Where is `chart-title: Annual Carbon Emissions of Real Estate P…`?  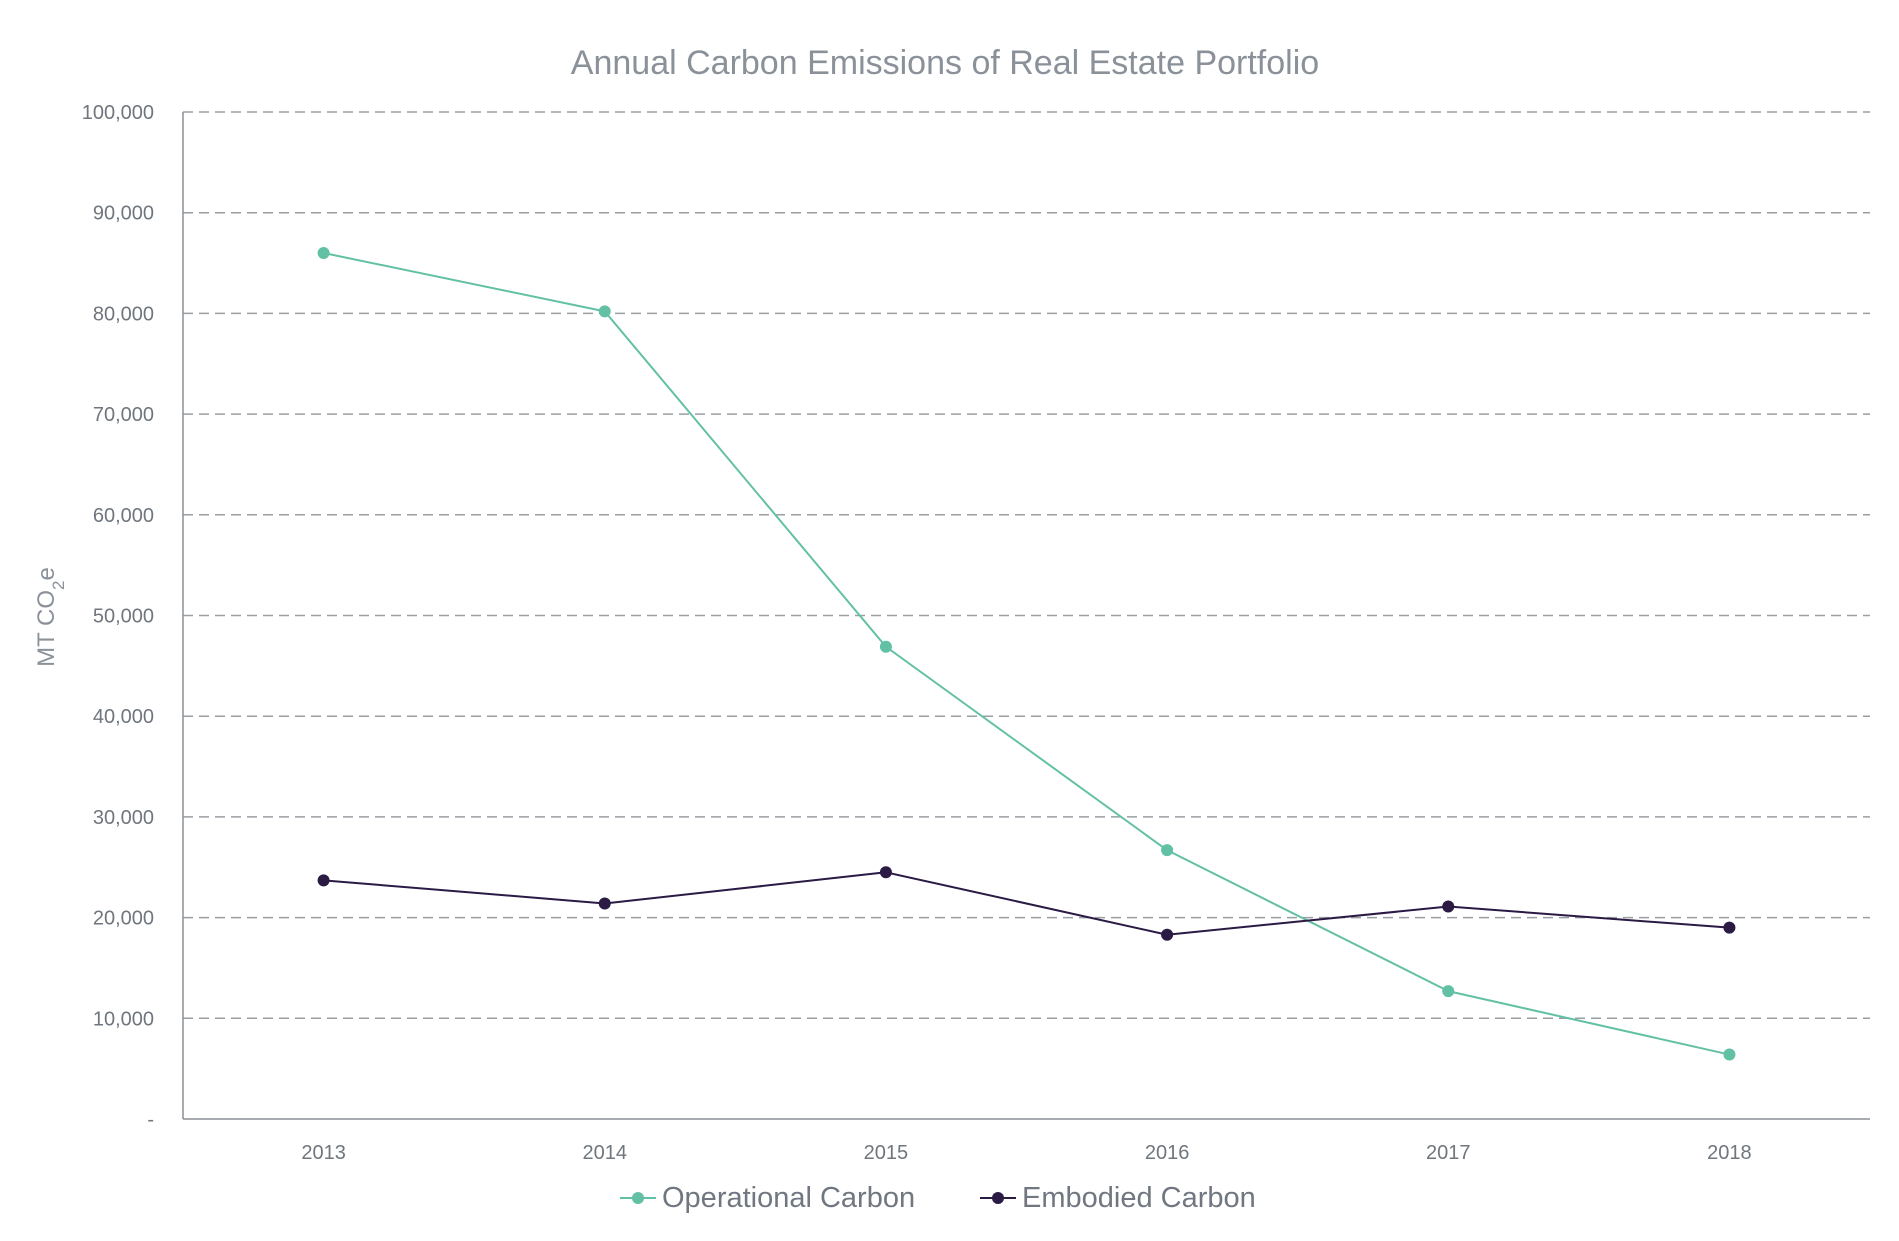 chart-title: Annual Carbon Emissions of Real Estate P… is located at coordinates (945, 63).